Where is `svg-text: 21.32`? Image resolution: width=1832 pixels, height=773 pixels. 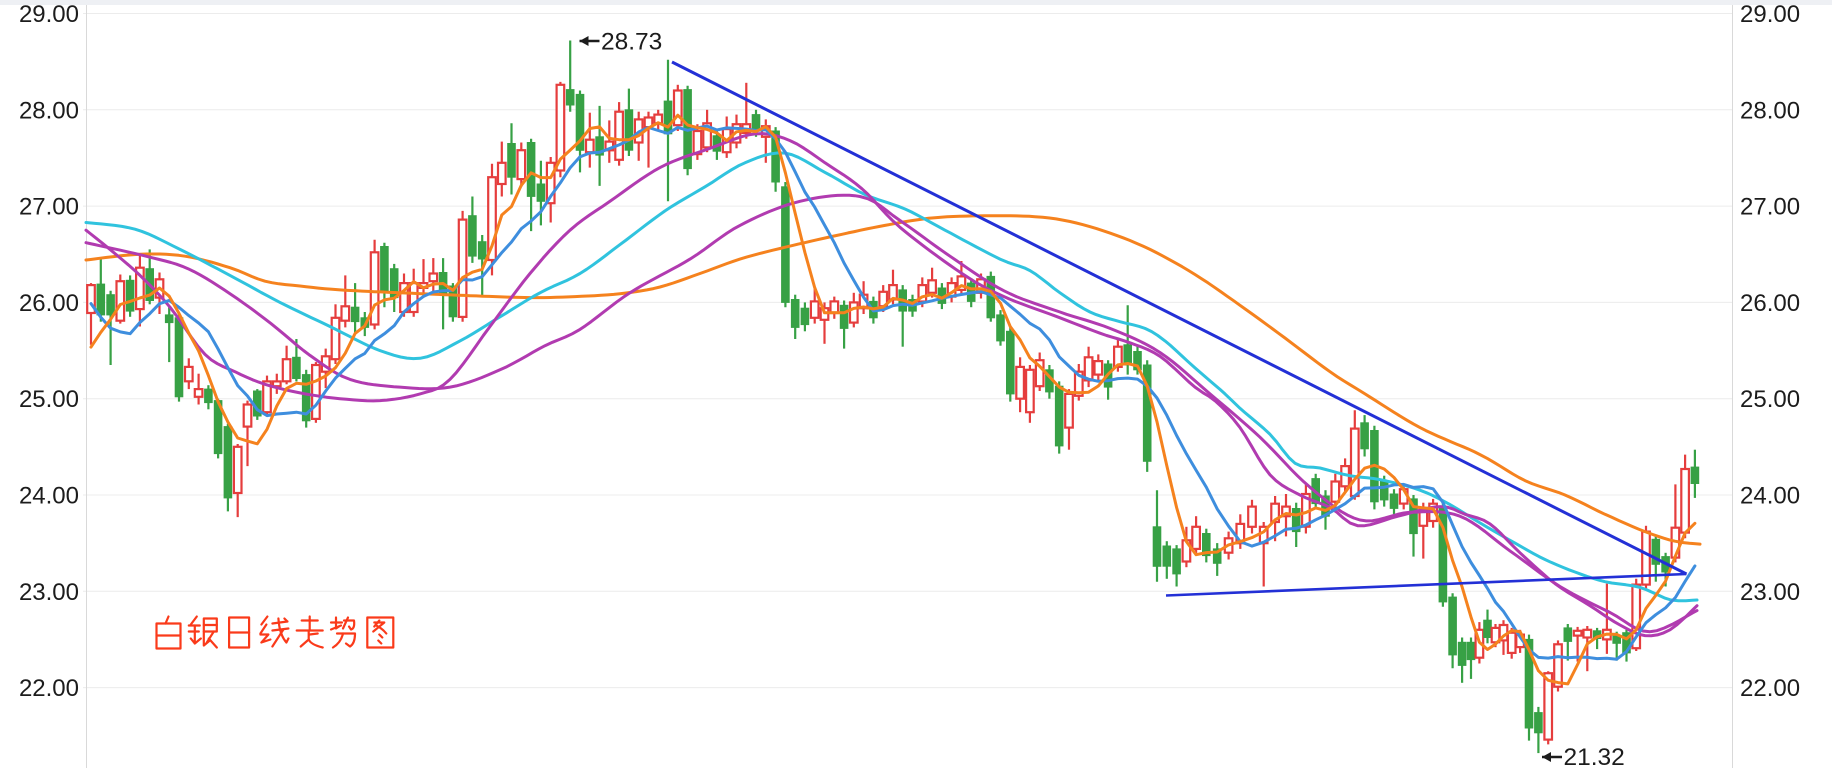 svg-text: 21.32 is located at coordinates (1594, 756).